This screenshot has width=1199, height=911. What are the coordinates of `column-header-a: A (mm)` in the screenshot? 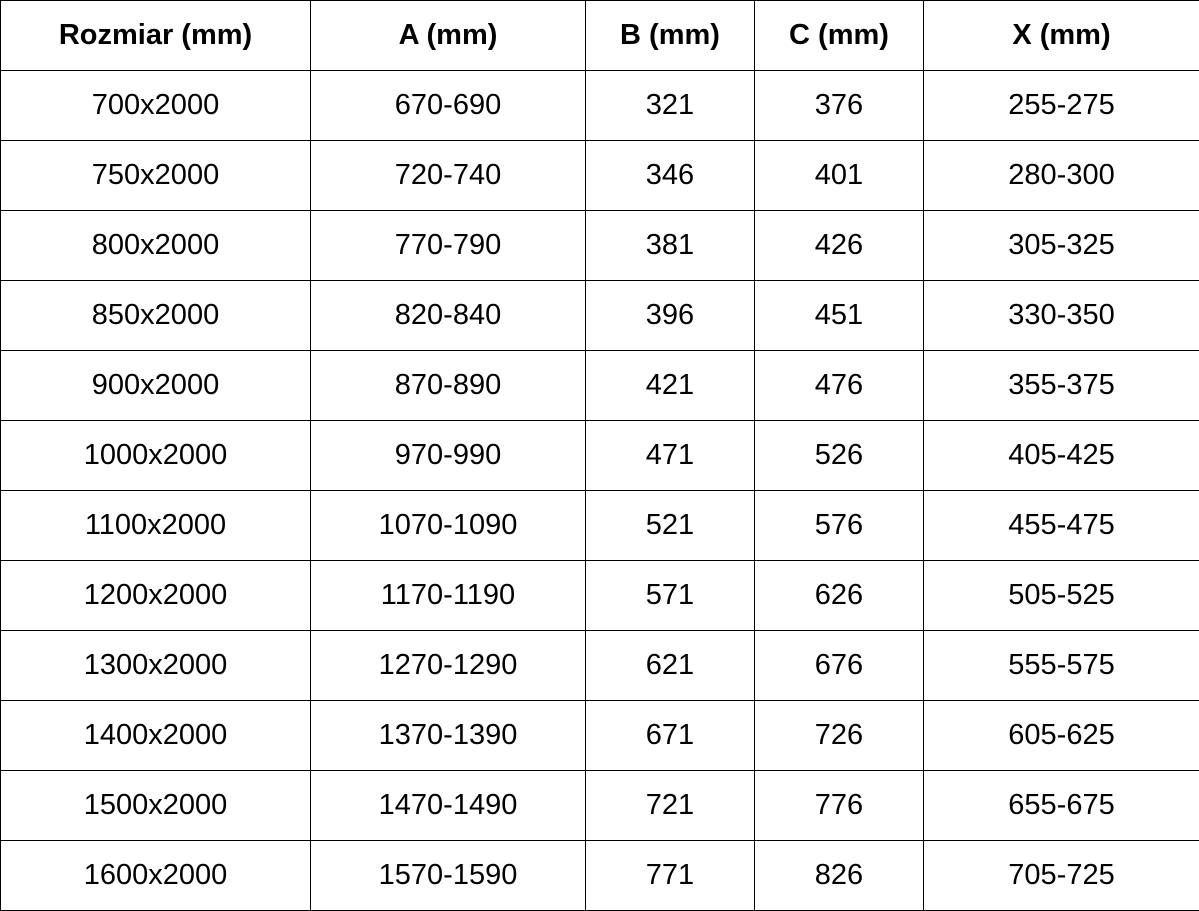 It's located at (448, 35).